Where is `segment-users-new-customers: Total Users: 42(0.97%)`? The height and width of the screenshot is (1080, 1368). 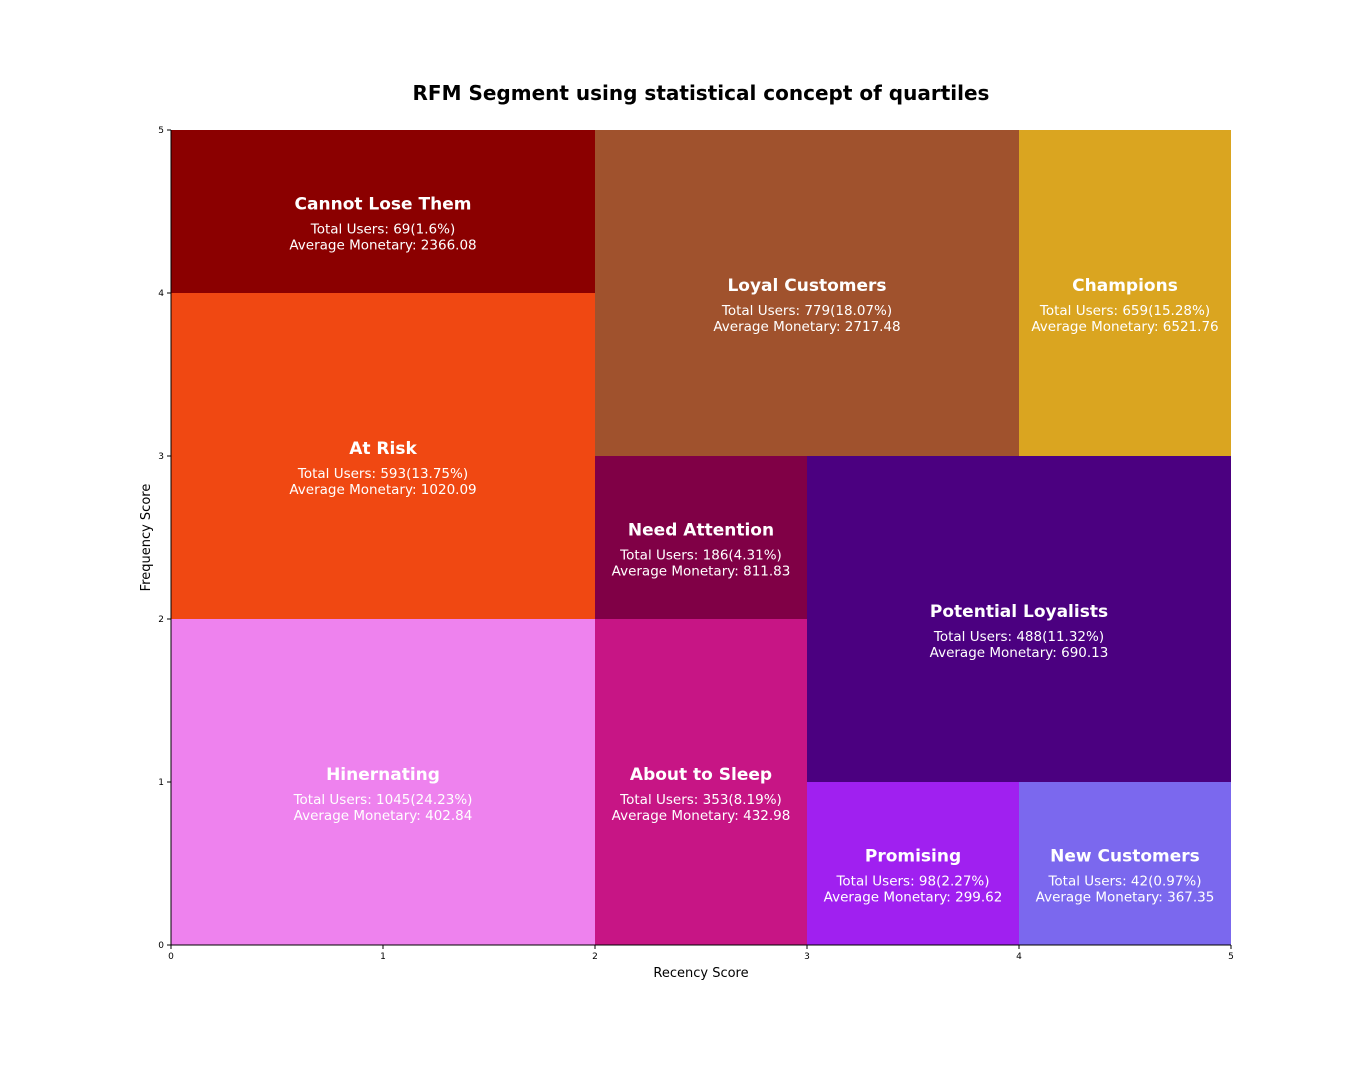 segment-users-new-customers: Total Users: 42(0.97%) is located at coordinates (1124, 882).